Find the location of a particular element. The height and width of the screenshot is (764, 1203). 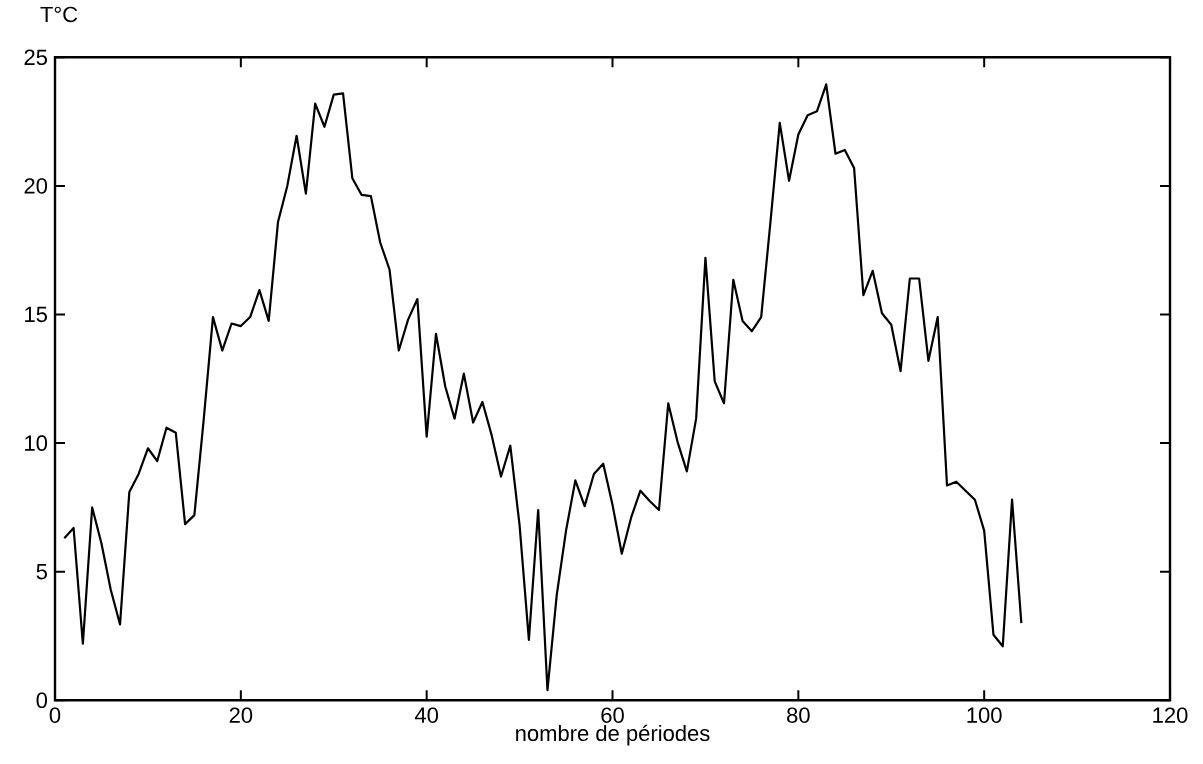

y-tick-label: 0 is located at coordinates (42, 700).